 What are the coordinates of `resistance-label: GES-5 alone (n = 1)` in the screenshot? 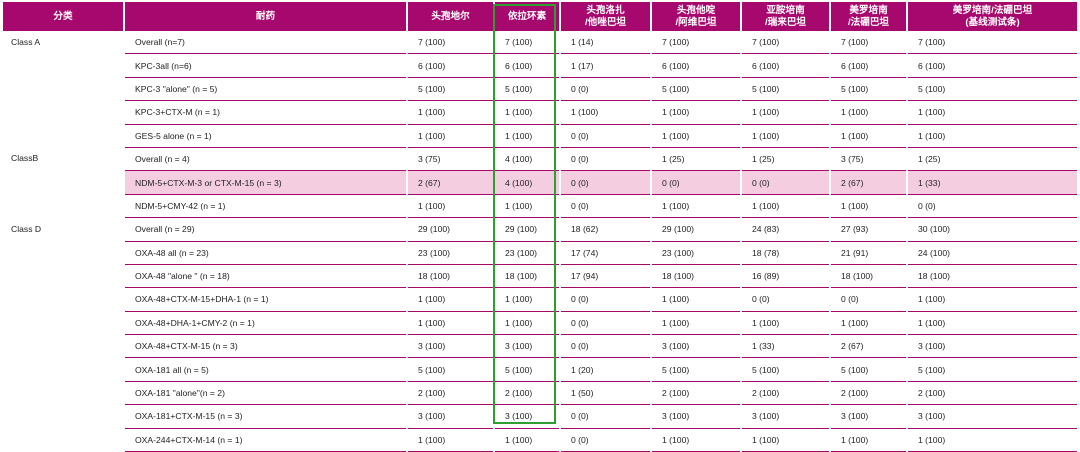 It's located at (266, 136).